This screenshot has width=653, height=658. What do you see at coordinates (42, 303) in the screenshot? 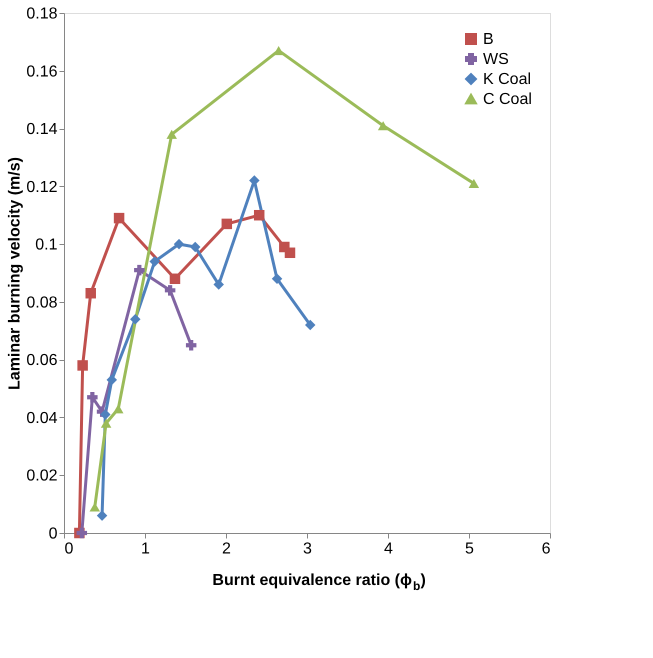
I see `y-tick-label: 0.08` at bounding box center [42, 303].